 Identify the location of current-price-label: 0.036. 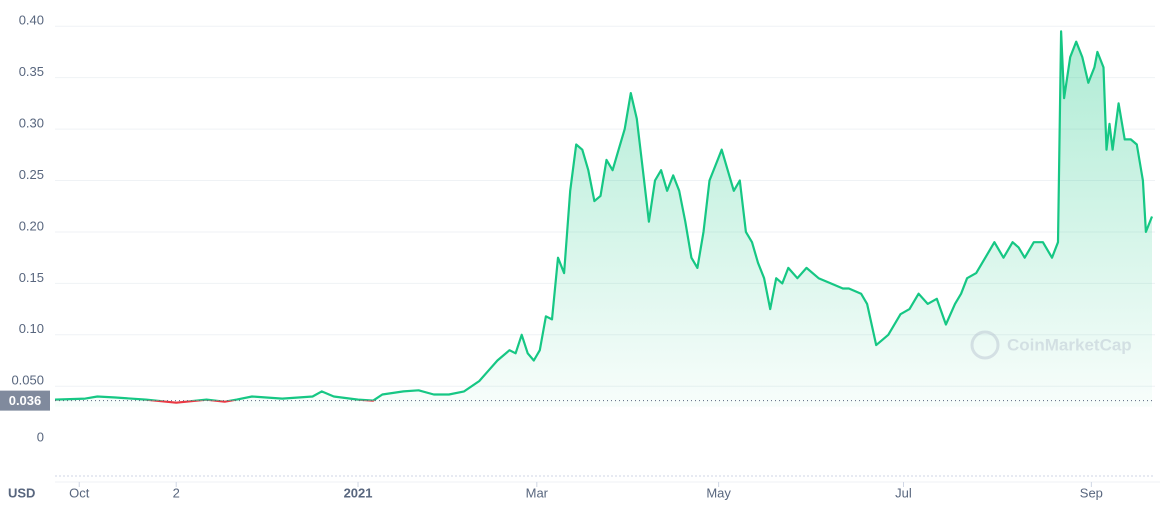
(25, 400).